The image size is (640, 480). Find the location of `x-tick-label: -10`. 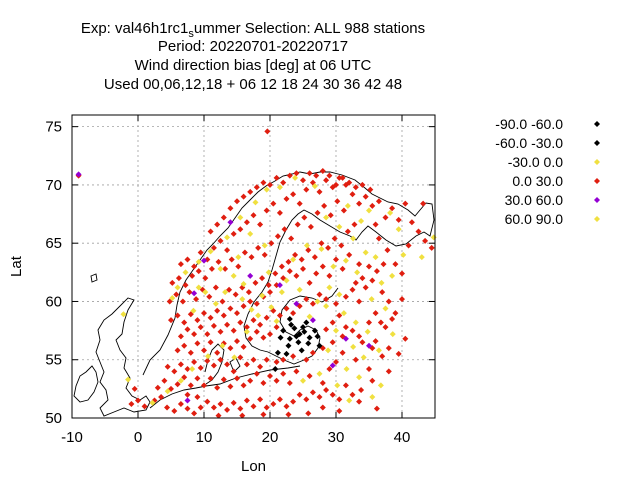

x-tick-label: -10 is located at coordinates (72, 437).